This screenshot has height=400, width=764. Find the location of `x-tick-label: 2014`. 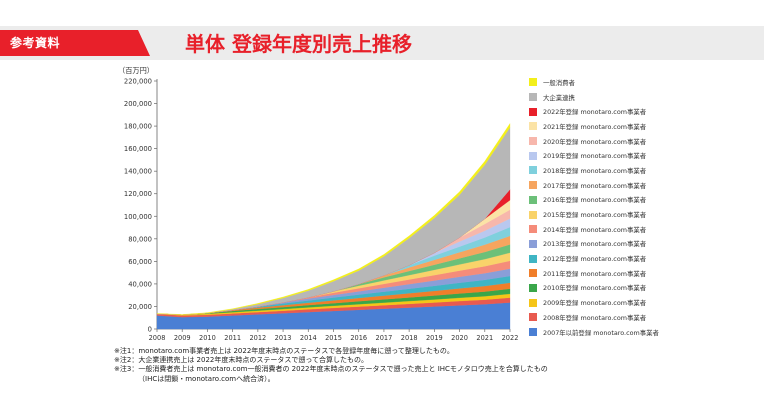

x-tick-label: 2014 is located at coordinates (308, 338).